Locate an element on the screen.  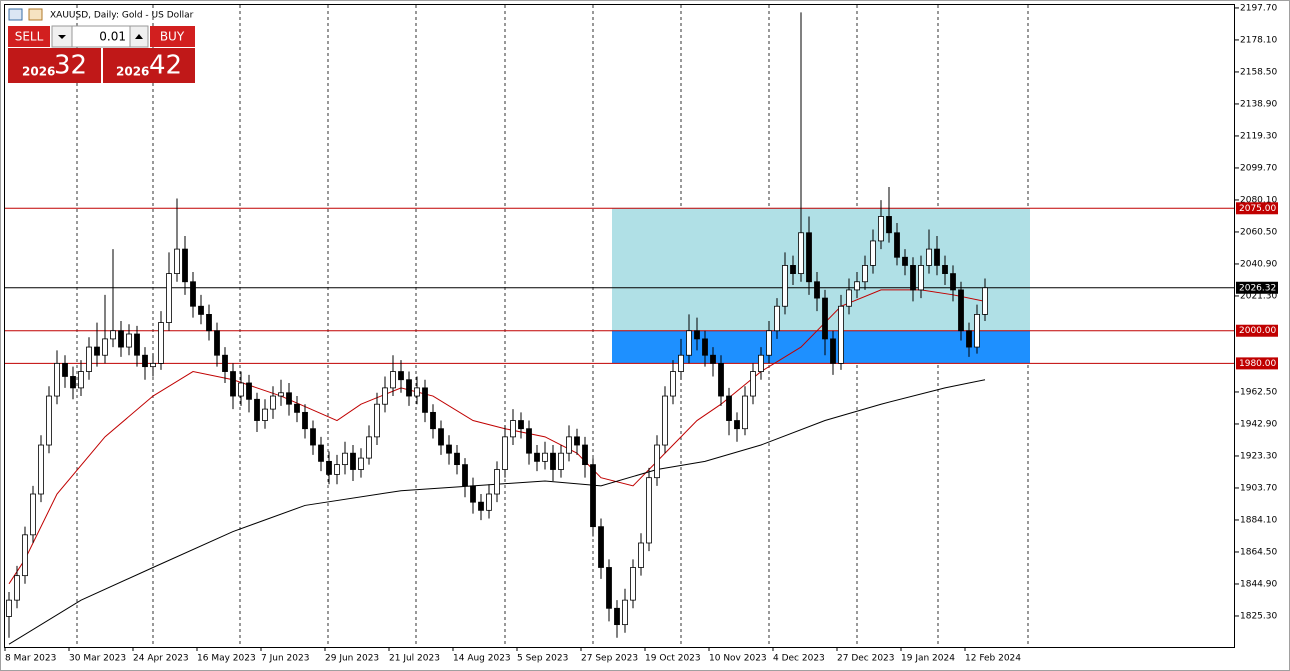
price-level-label: 2075.00 is located at coordinates (1257, 209).